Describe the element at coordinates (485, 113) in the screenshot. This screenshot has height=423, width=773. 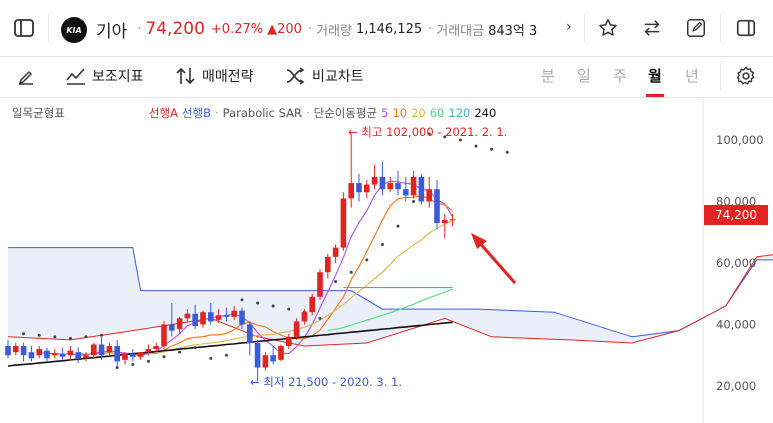
I see `legend-ma-240: 240` at that location.